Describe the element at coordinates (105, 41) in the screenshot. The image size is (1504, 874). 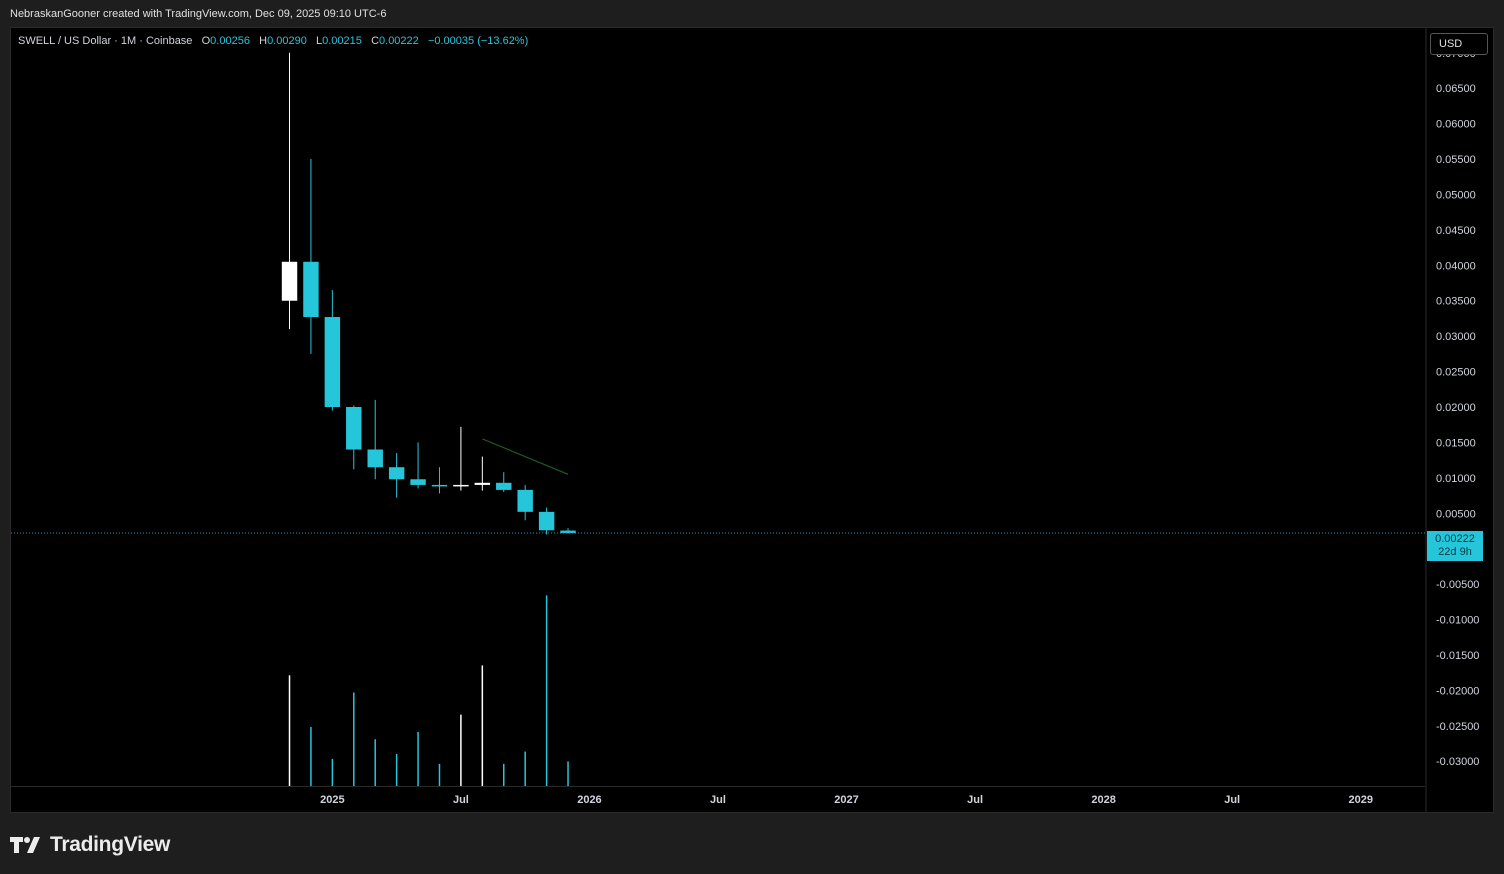
I see `symbol-name: SWELL / US Dollar · 1M · Coinbase` at that location.